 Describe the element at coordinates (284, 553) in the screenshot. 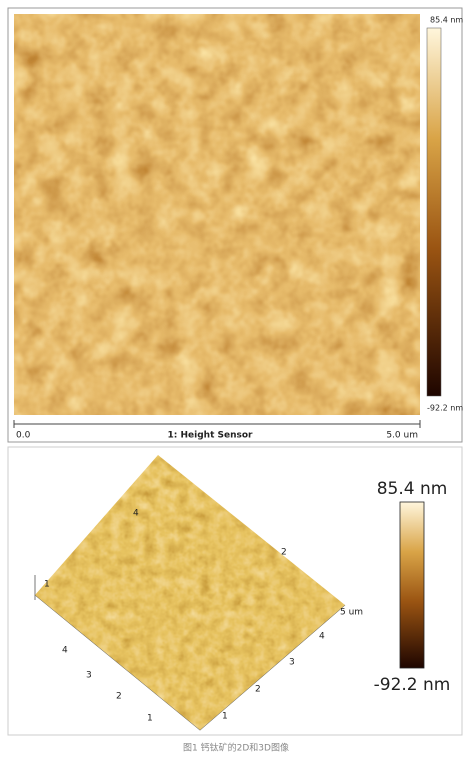

I see `surface-label: 2` at that location.